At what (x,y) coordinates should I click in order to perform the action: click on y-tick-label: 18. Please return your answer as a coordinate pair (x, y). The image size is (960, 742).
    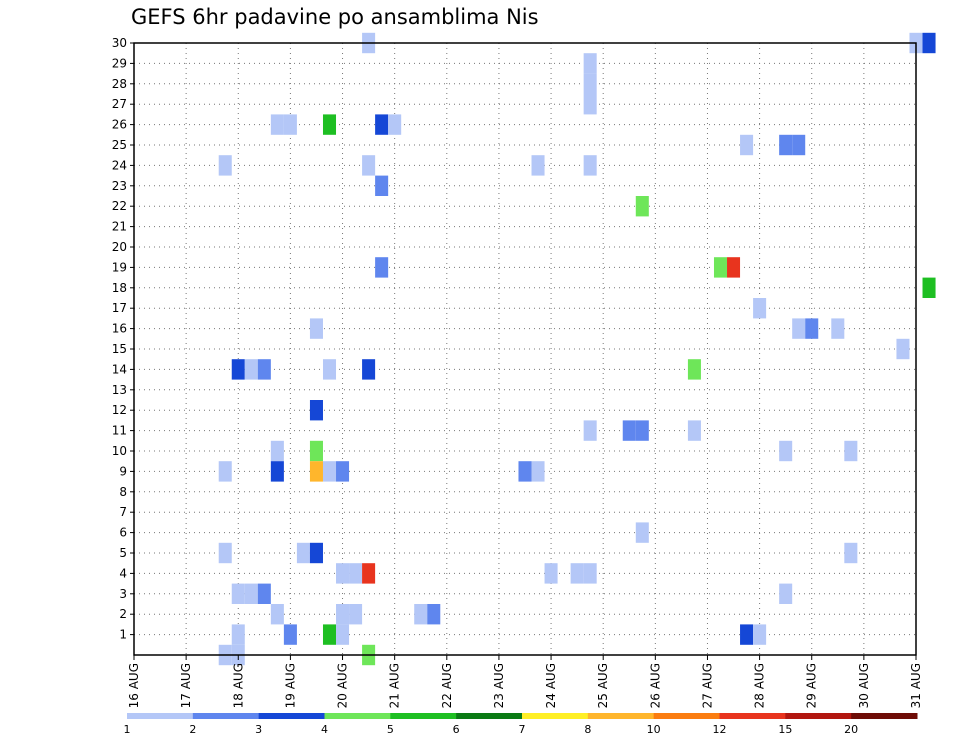
    Looking at the image, I should click on (119, 288).